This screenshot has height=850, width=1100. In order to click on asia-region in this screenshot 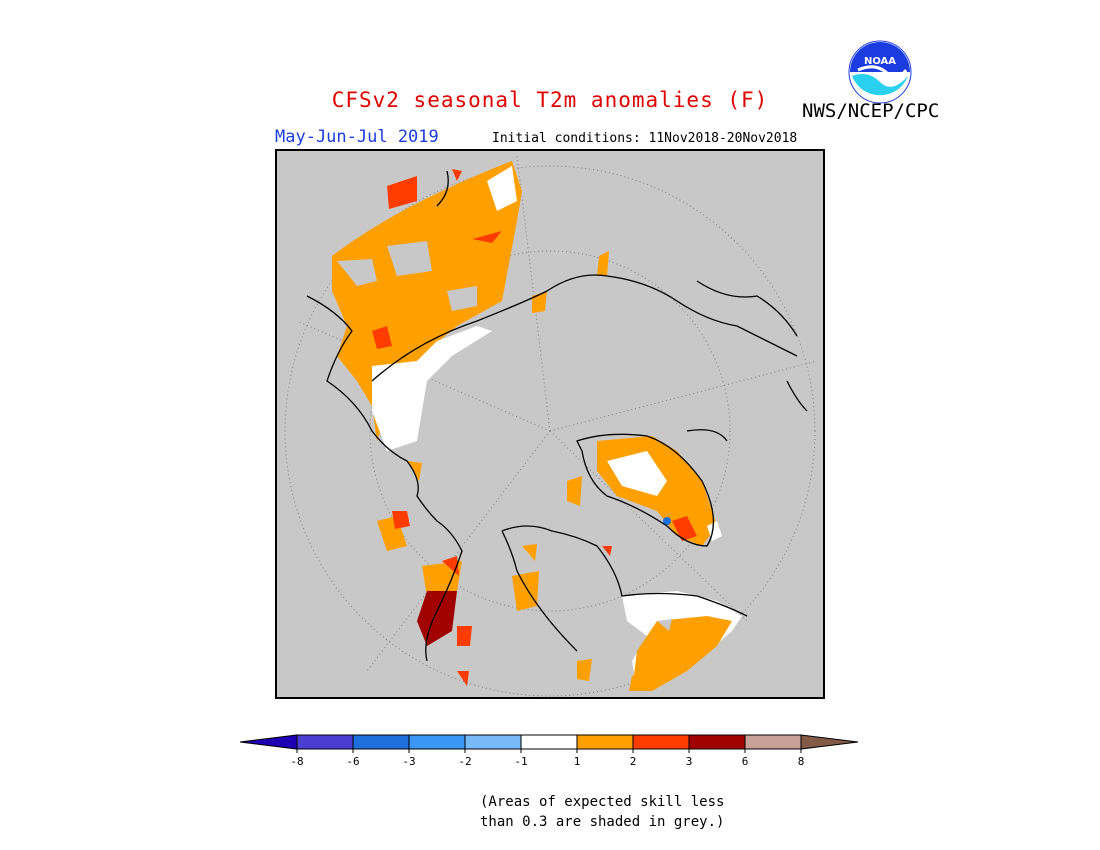, I will do `click(470, 356)`.